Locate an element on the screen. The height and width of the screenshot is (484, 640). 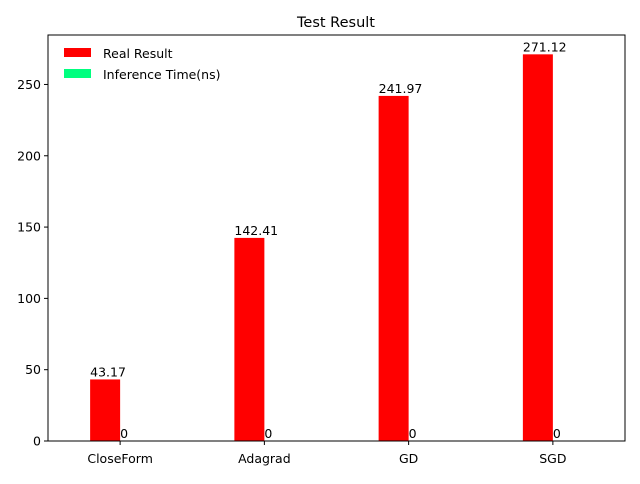
bar-real-result-closeform is located at coordinates (105, 410).